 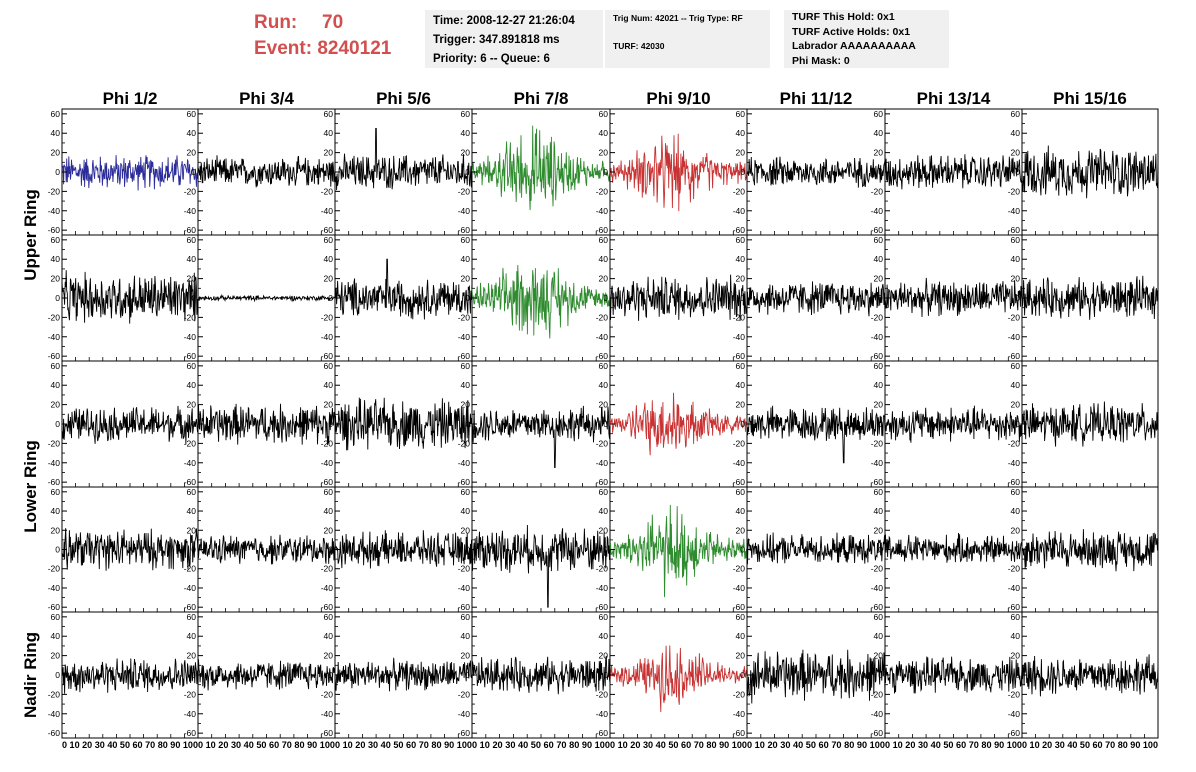 What do you see at coordinates (639, 46) in the screenshot?
I see `turf-line: TURF: 42030` at bounding box center [639, 46].